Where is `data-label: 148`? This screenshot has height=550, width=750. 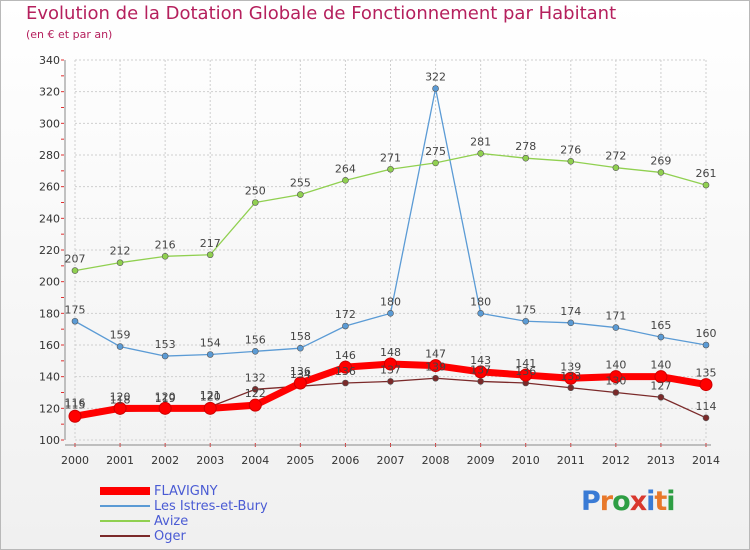 data-label: 148 is located at coordinates (390, 352).